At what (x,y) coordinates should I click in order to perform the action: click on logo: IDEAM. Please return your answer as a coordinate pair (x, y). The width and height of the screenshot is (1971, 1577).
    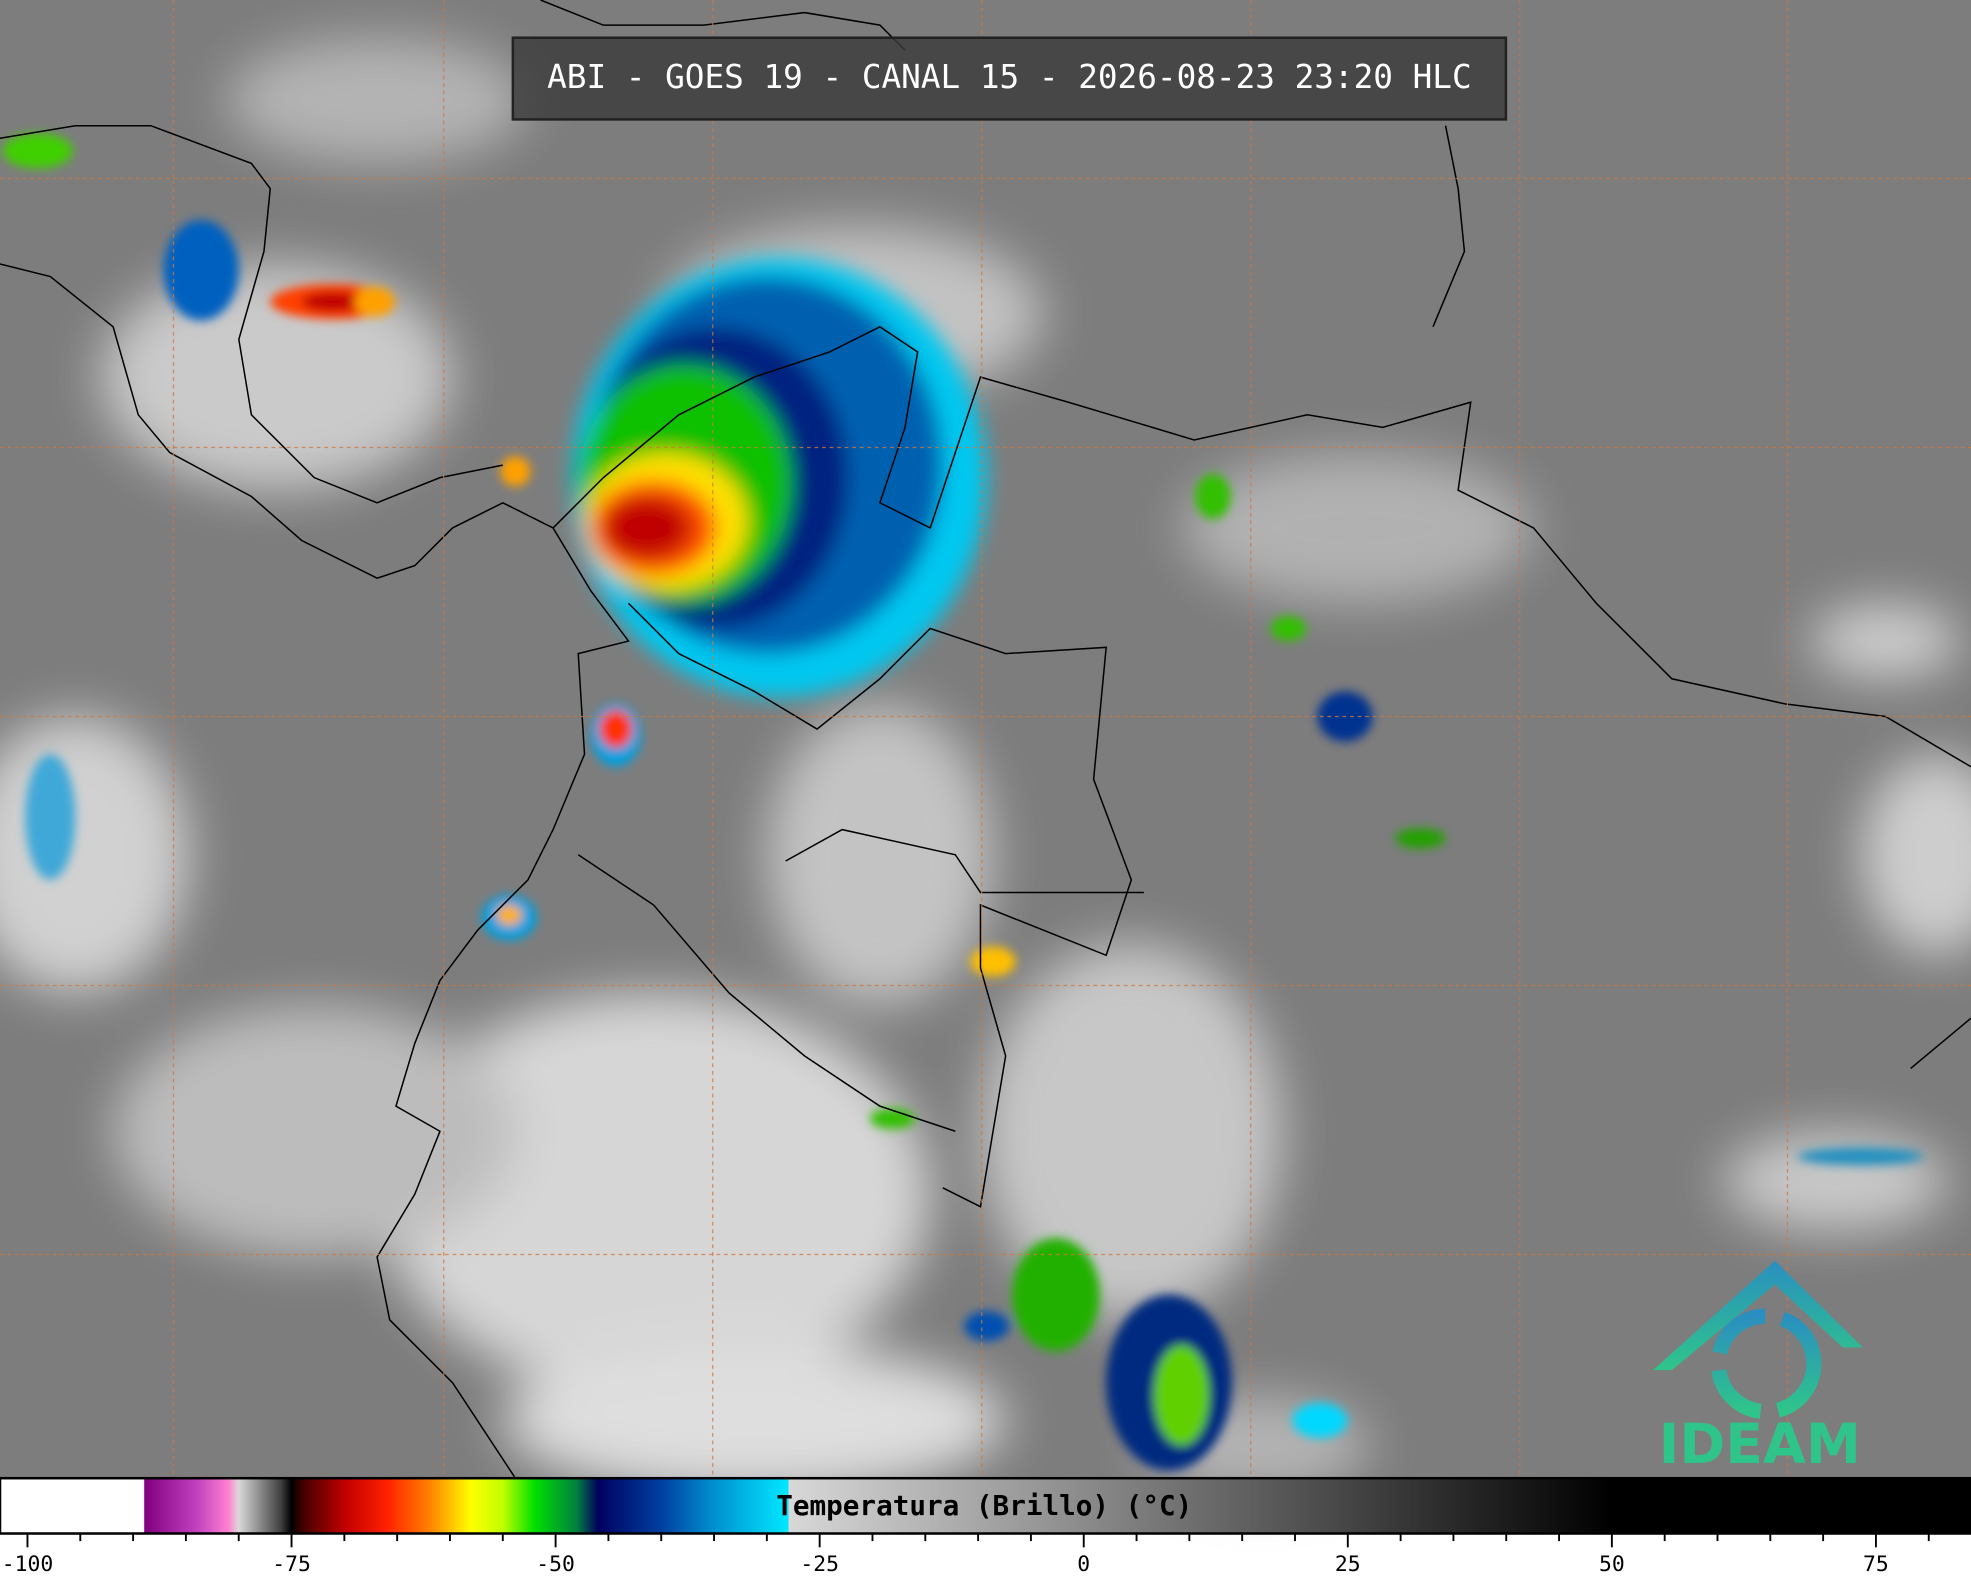
    Looking at the image, I should click on (1757, 1368).